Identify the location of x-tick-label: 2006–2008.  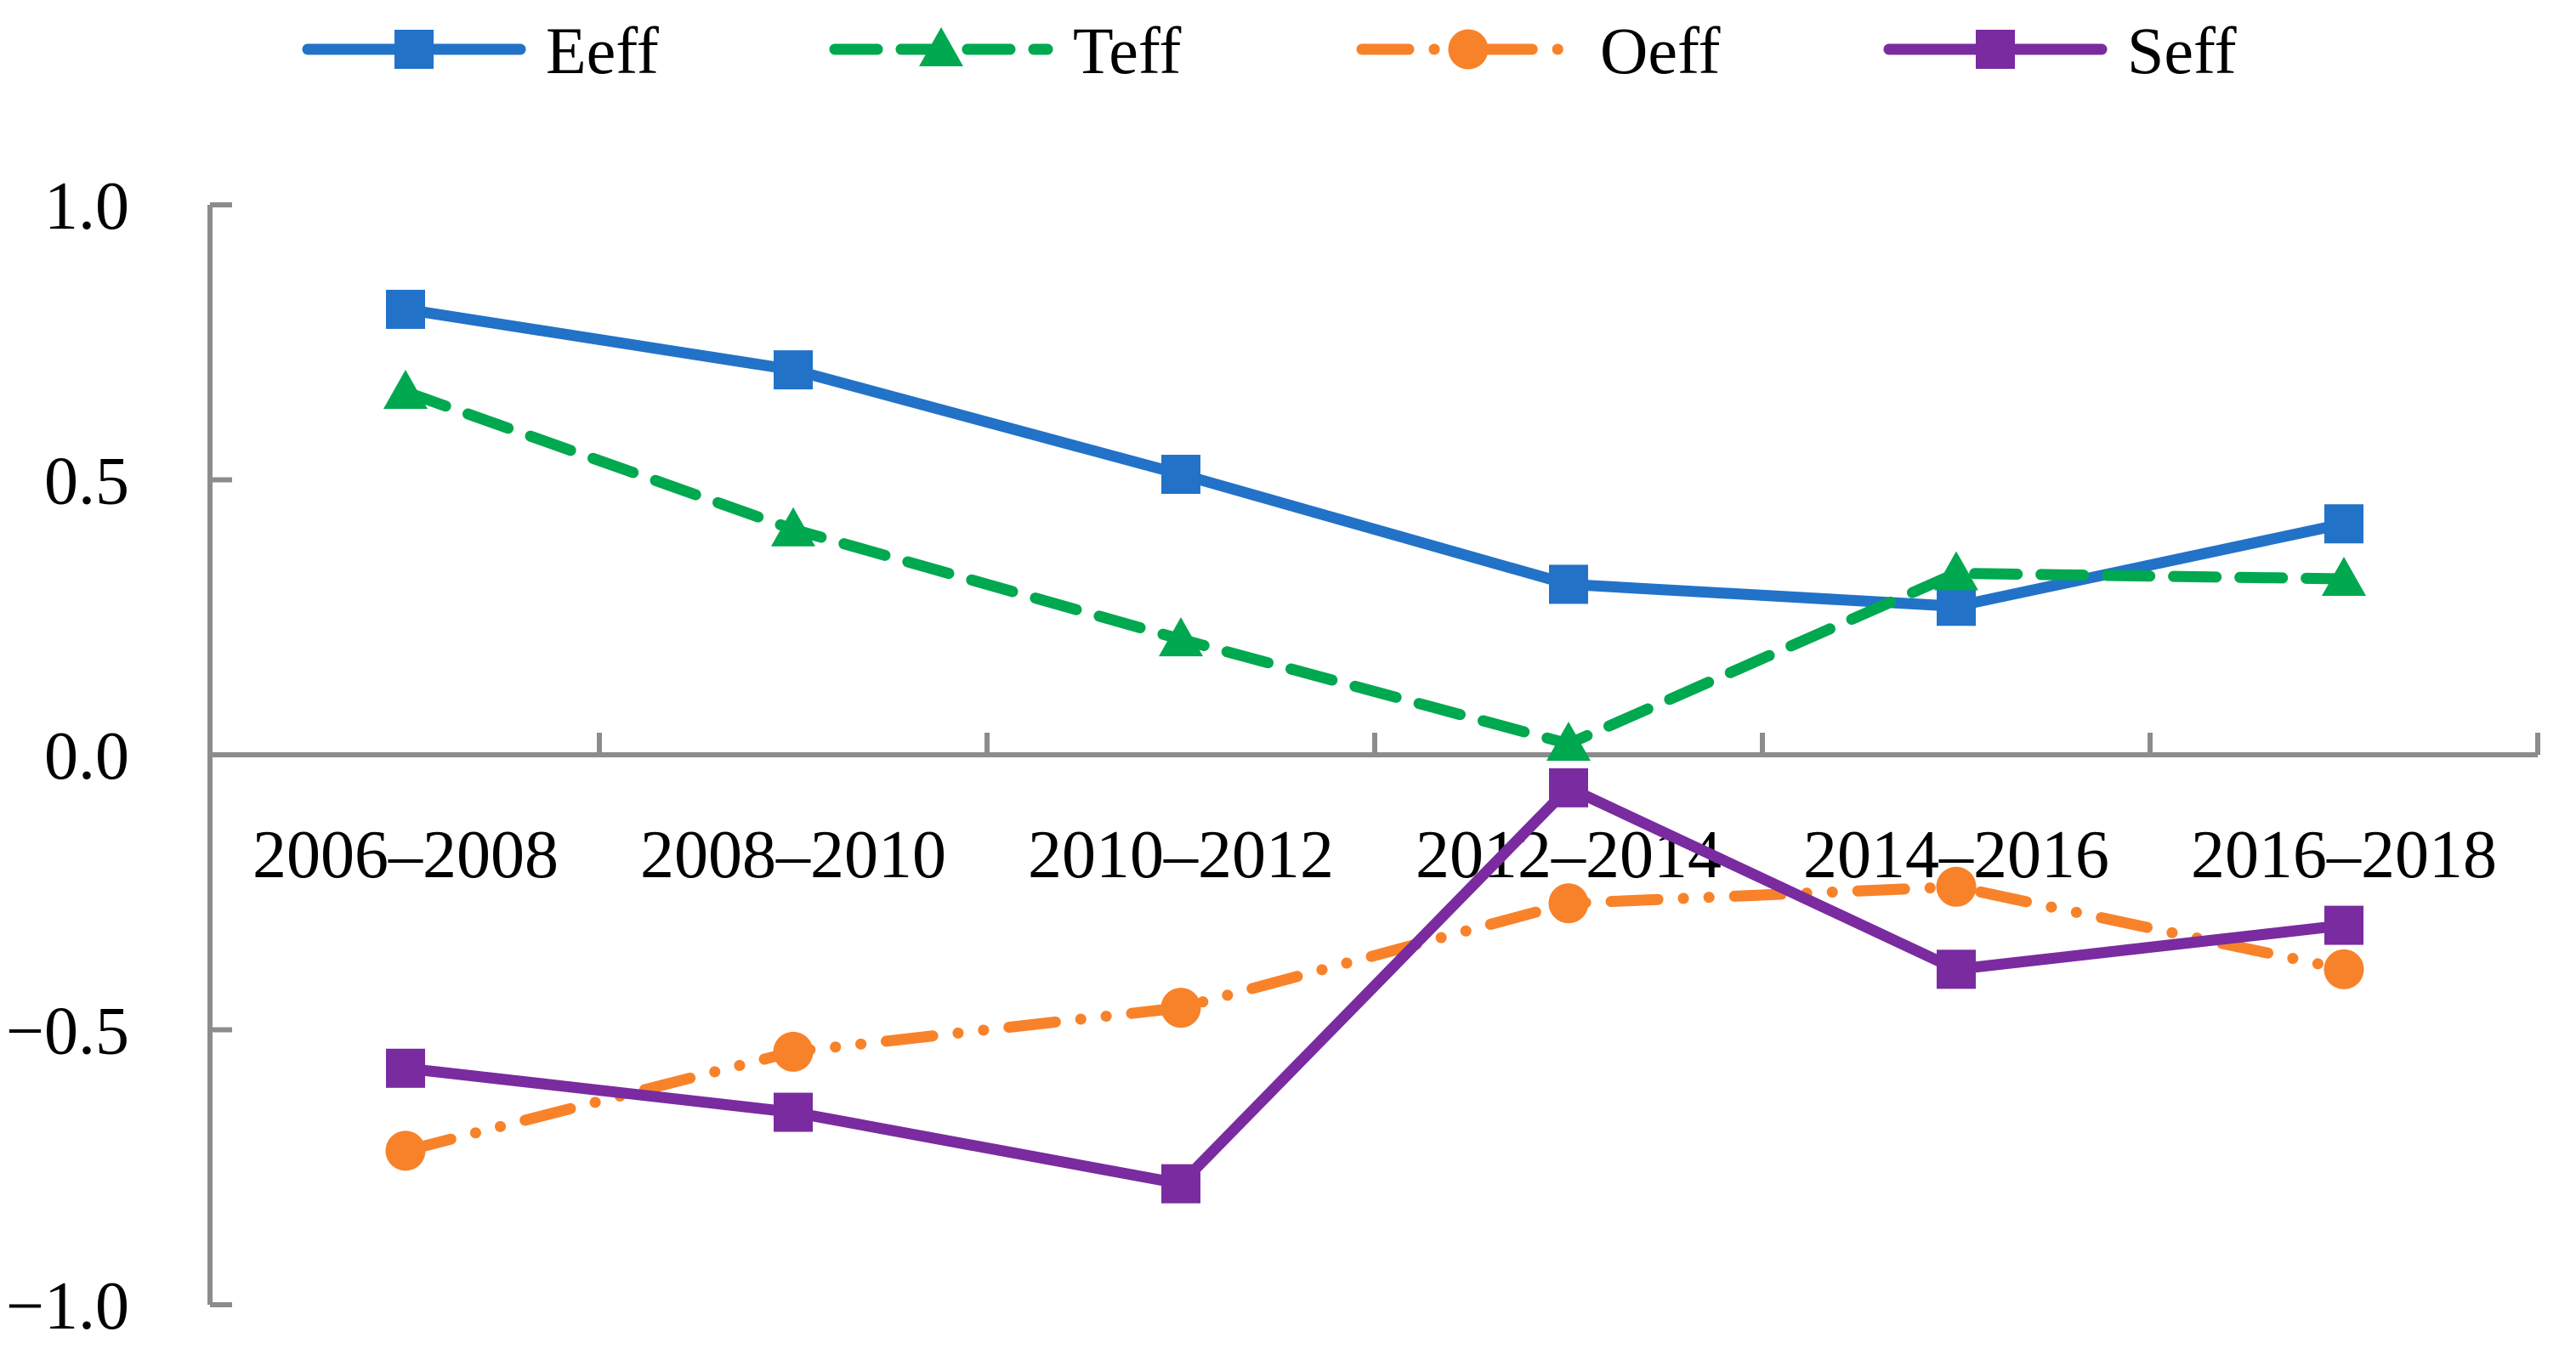
(406, 855).